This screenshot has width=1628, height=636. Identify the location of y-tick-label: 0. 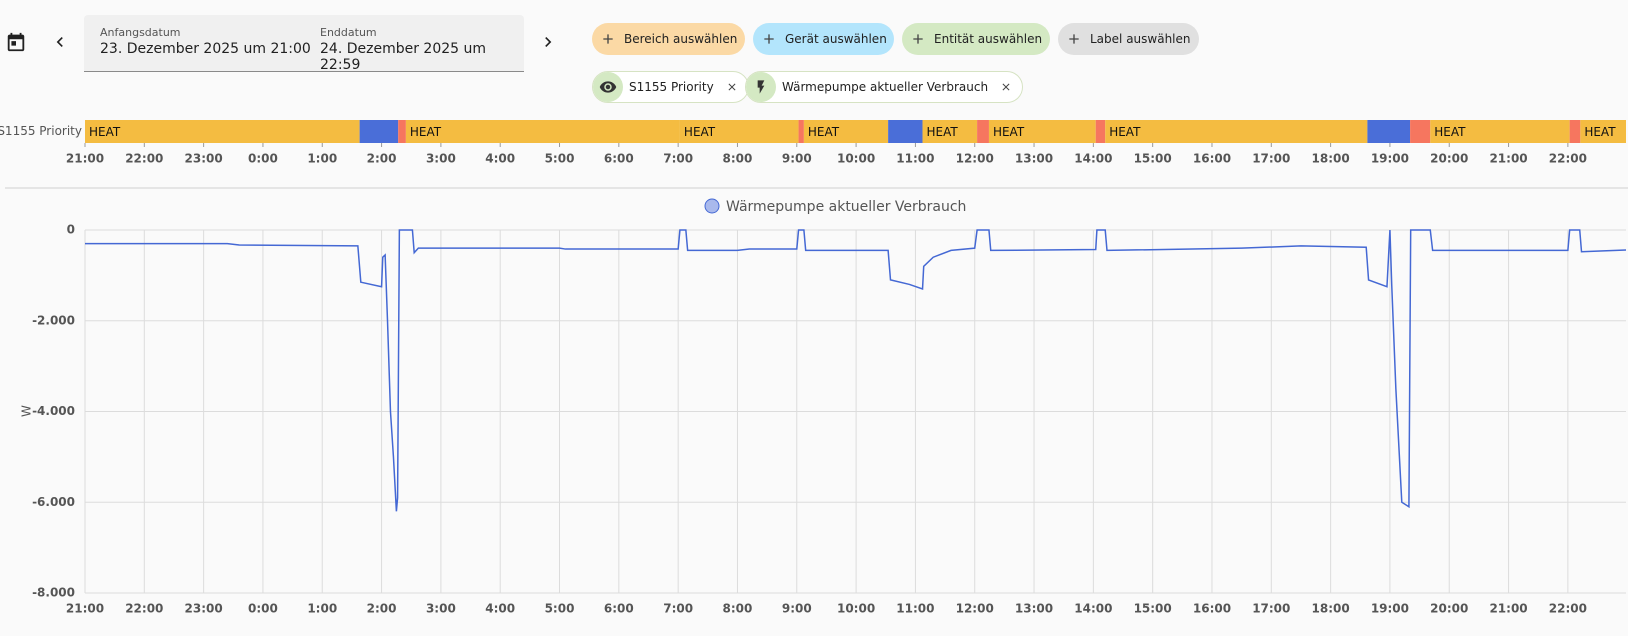
(71, 230).